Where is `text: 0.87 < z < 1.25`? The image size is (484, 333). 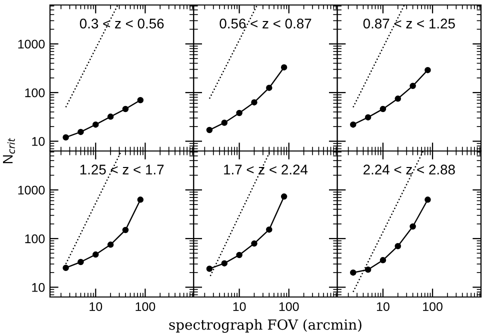
text: 0.87 < z < 1.25 is located at coordinates (409, 23).